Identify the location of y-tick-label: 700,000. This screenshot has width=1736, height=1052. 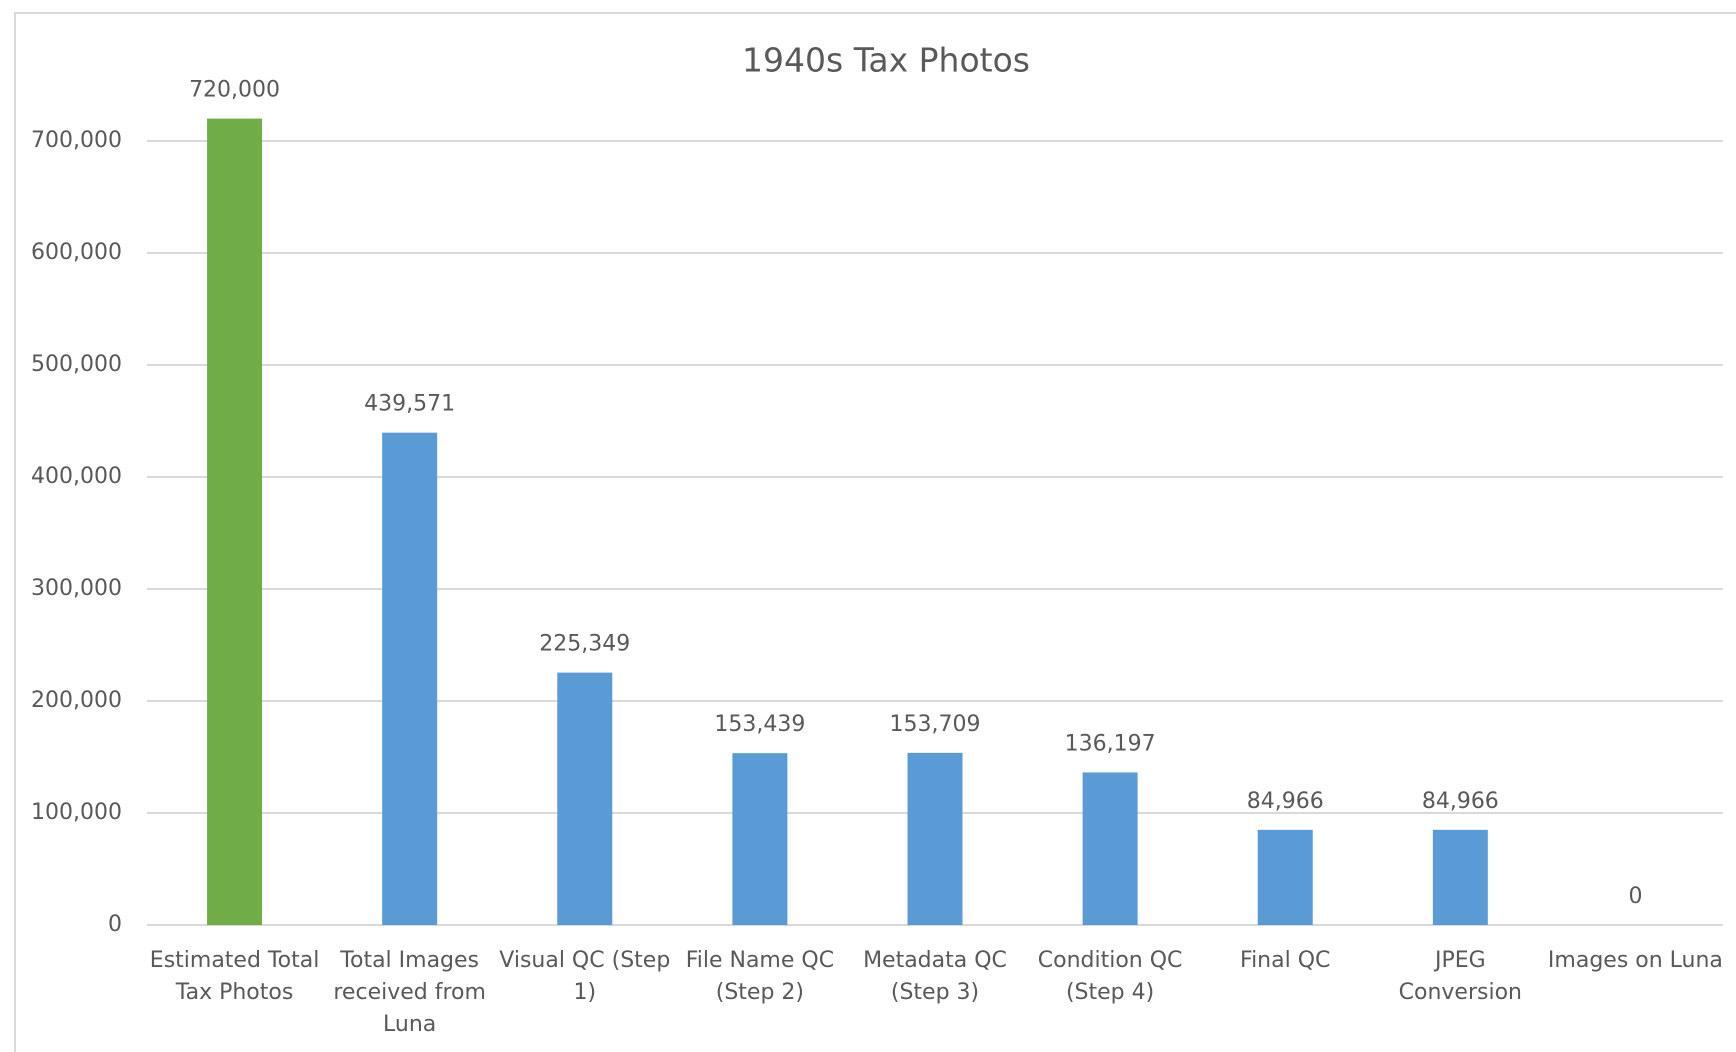
(76, 140).